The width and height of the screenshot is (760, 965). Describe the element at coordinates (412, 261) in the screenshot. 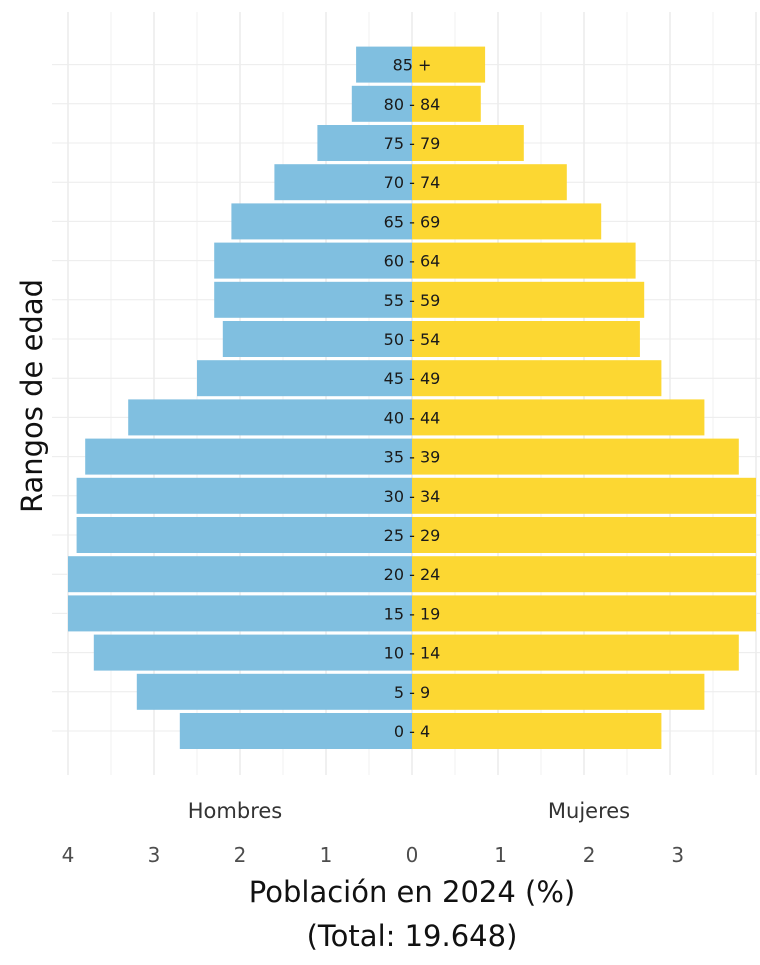

I see `age-range-label: 60 - 64` at that location.